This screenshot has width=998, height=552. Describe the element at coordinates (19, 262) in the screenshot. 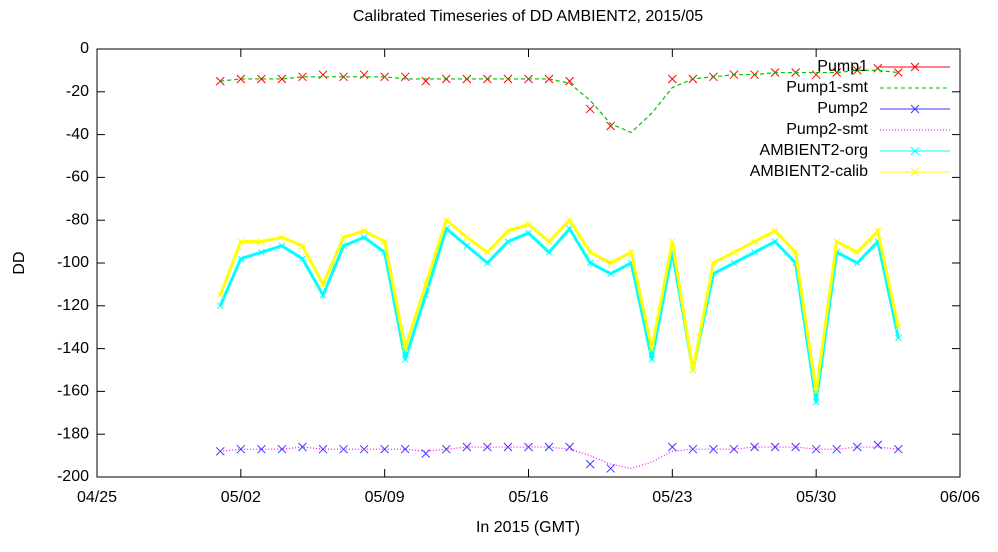

I see `y-axis-label: DD` at that location.